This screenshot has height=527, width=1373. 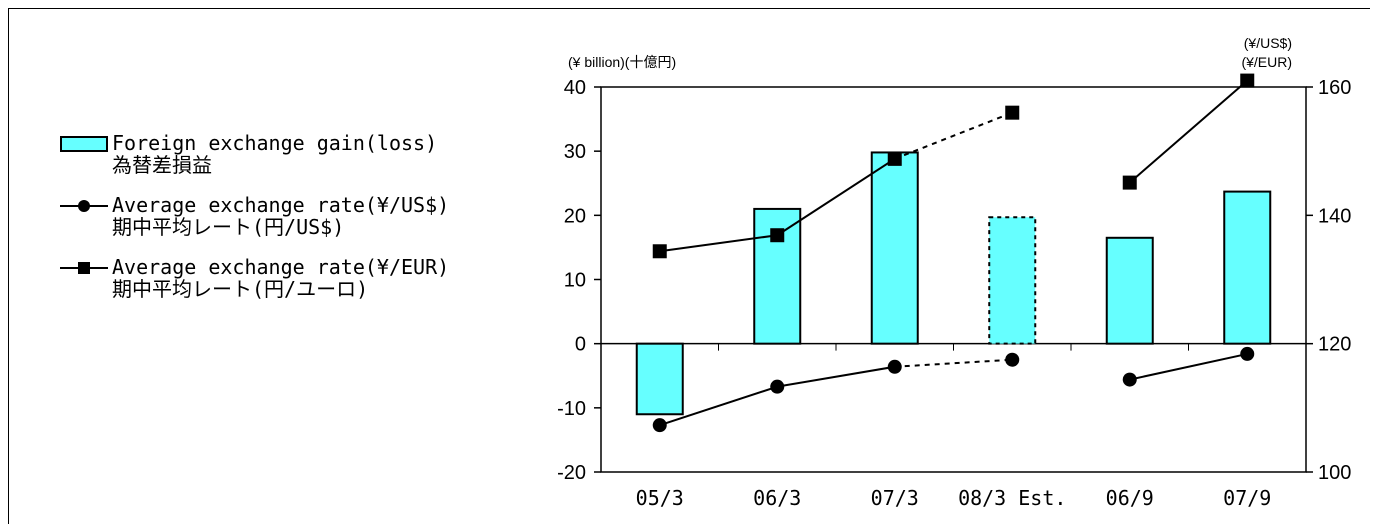 I want to click on right-tick-label: 160, so click(x=1334, y=88).